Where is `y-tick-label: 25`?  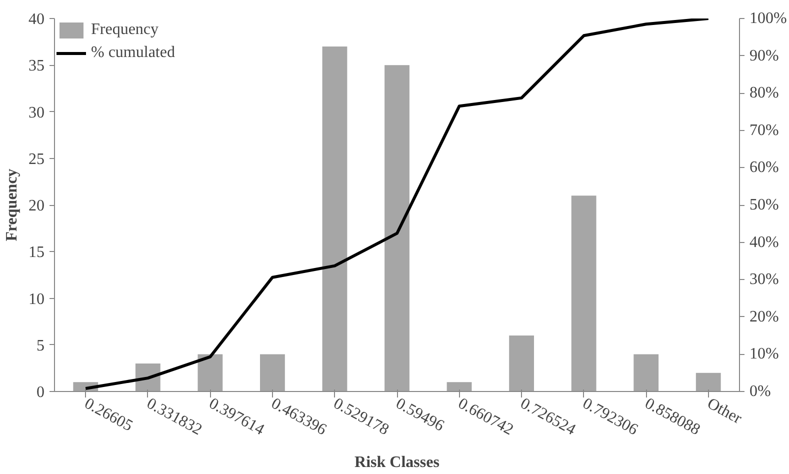
y-tick-label: 25 is located at coordinates (36, 159).